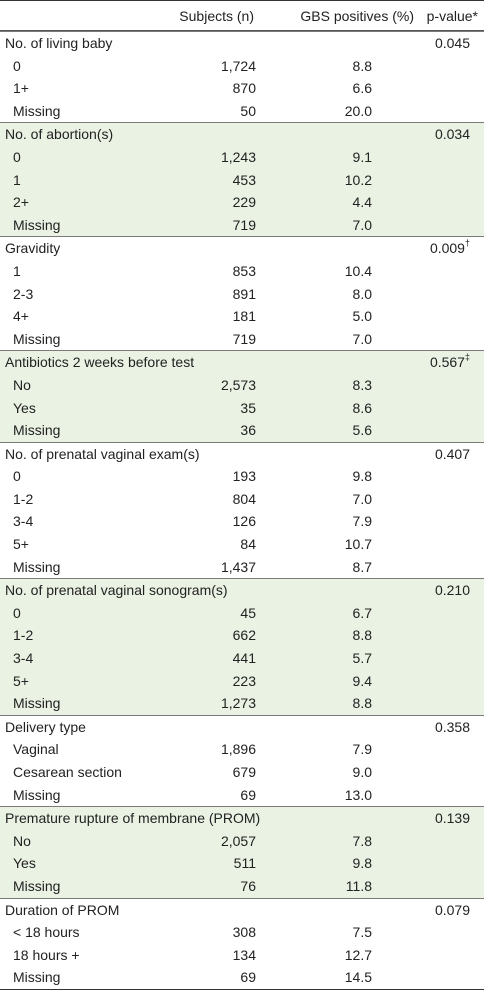 The width and height of the screenshot is (484, 990). Describe the element at coordinates (23, 293) in the screenshot. I see `row-label: 2-3` at that location.